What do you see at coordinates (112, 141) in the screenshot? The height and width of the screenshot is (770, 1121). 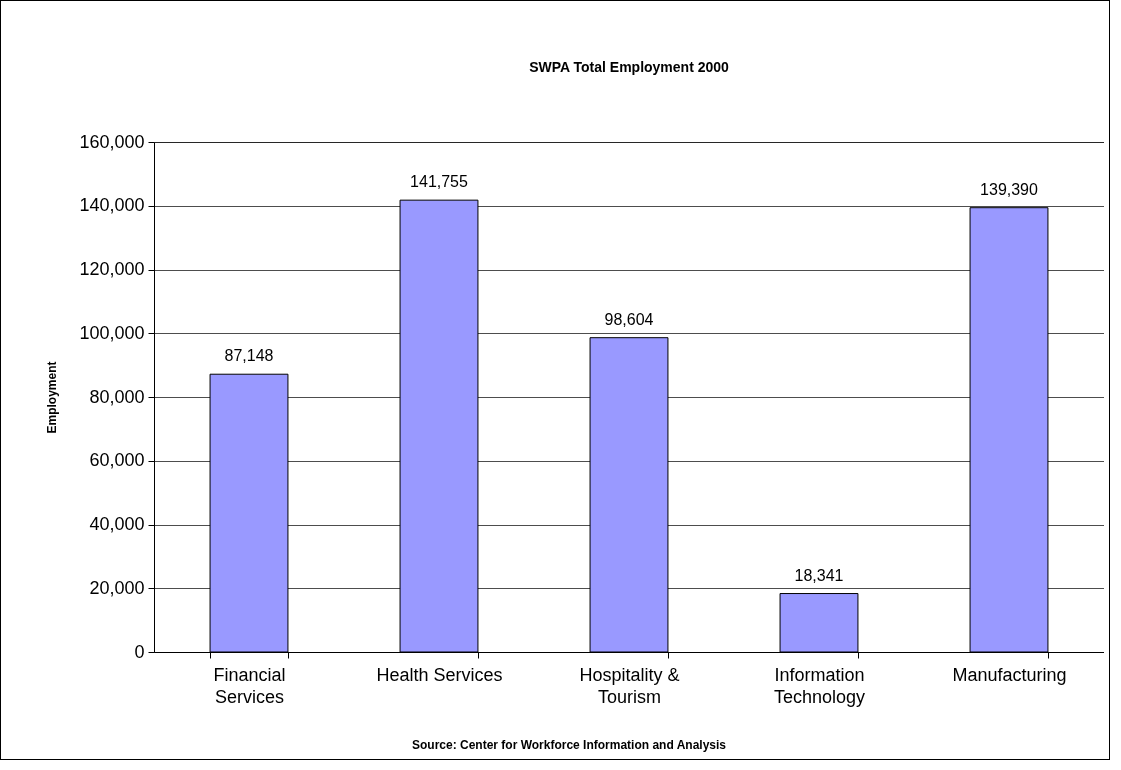 I see `y-tick-label: 160,000` at bounding box center [112, 141].